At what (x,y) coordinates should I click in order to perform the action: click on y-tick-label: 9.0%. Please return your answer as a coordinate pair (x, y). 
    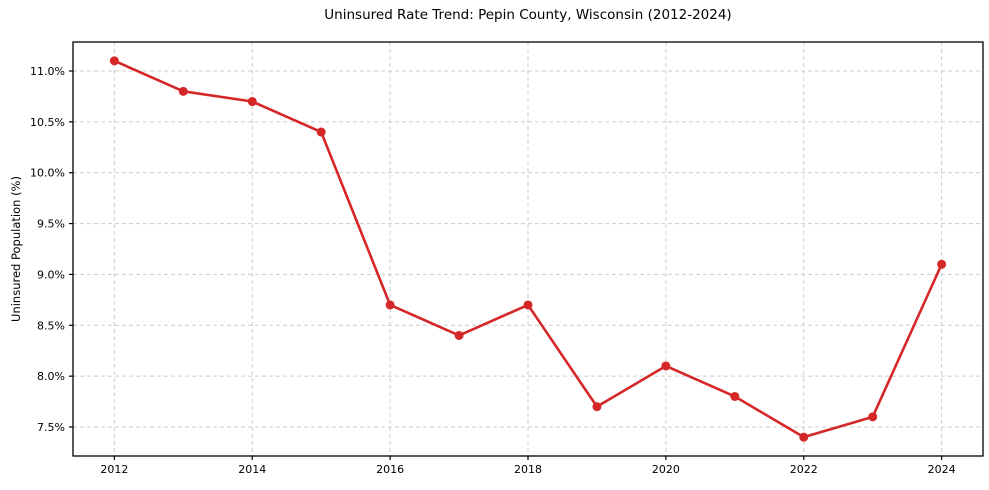
    Looking at the image, I should click on (51, 274).